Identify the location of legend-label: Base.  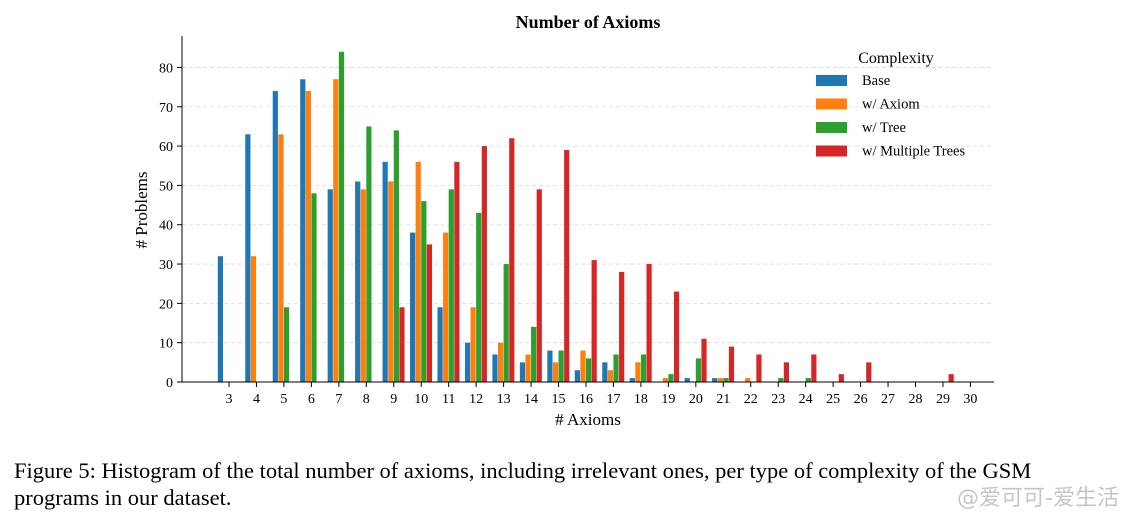
(876, 81).